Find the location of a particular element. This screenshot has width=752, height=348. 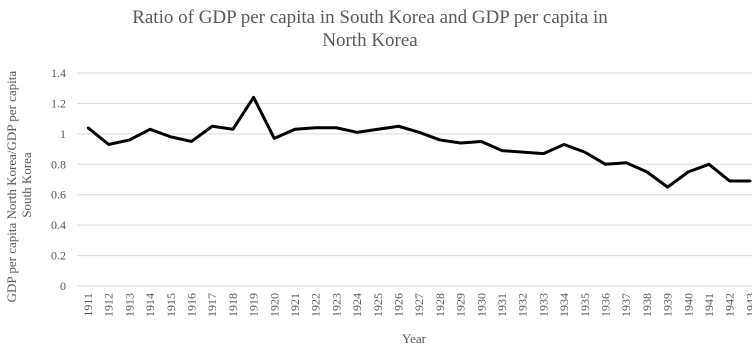

y-axis-label-line-2: South Korea is located at coordinates (26, 185).